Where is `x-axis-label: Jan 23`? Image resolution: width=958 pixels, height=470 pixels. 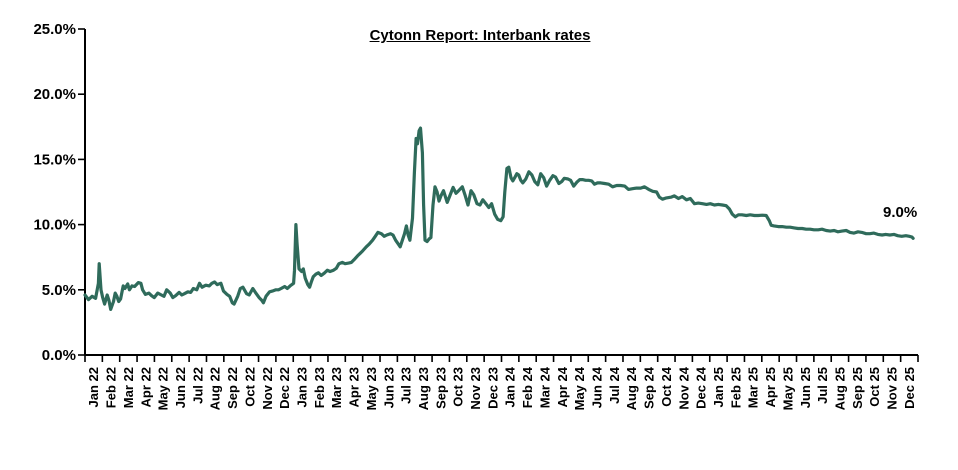
x-axis-label: Jan 23 is located at coordinates (301, 387).